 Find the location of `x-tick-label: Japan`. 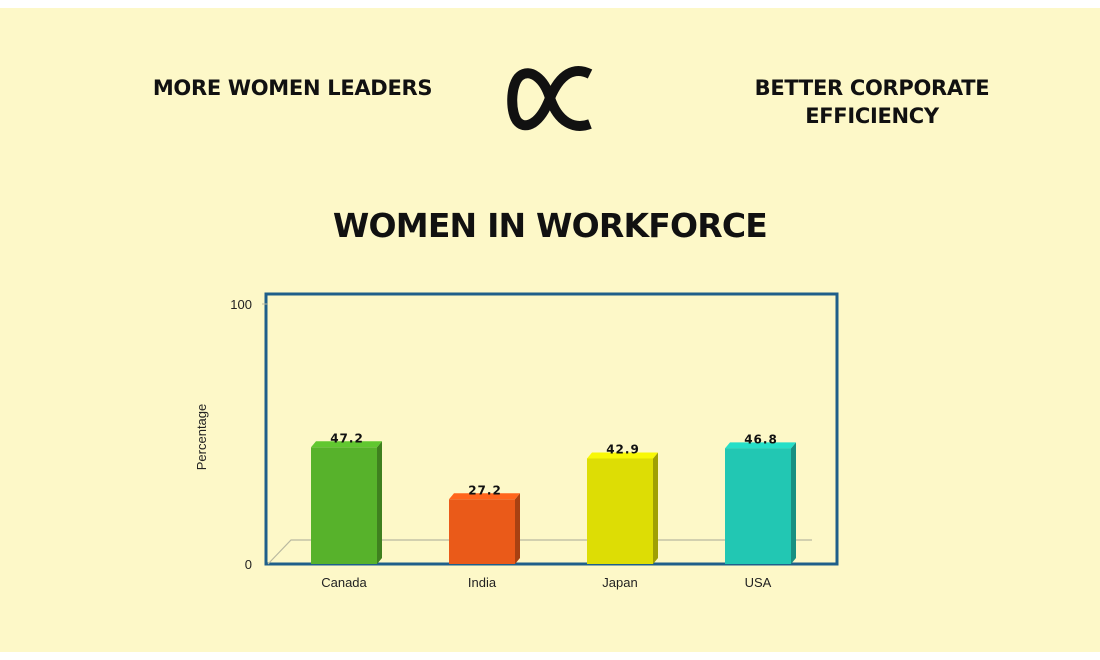

x-tick-label: Japan is located at coordinates (619, 582).